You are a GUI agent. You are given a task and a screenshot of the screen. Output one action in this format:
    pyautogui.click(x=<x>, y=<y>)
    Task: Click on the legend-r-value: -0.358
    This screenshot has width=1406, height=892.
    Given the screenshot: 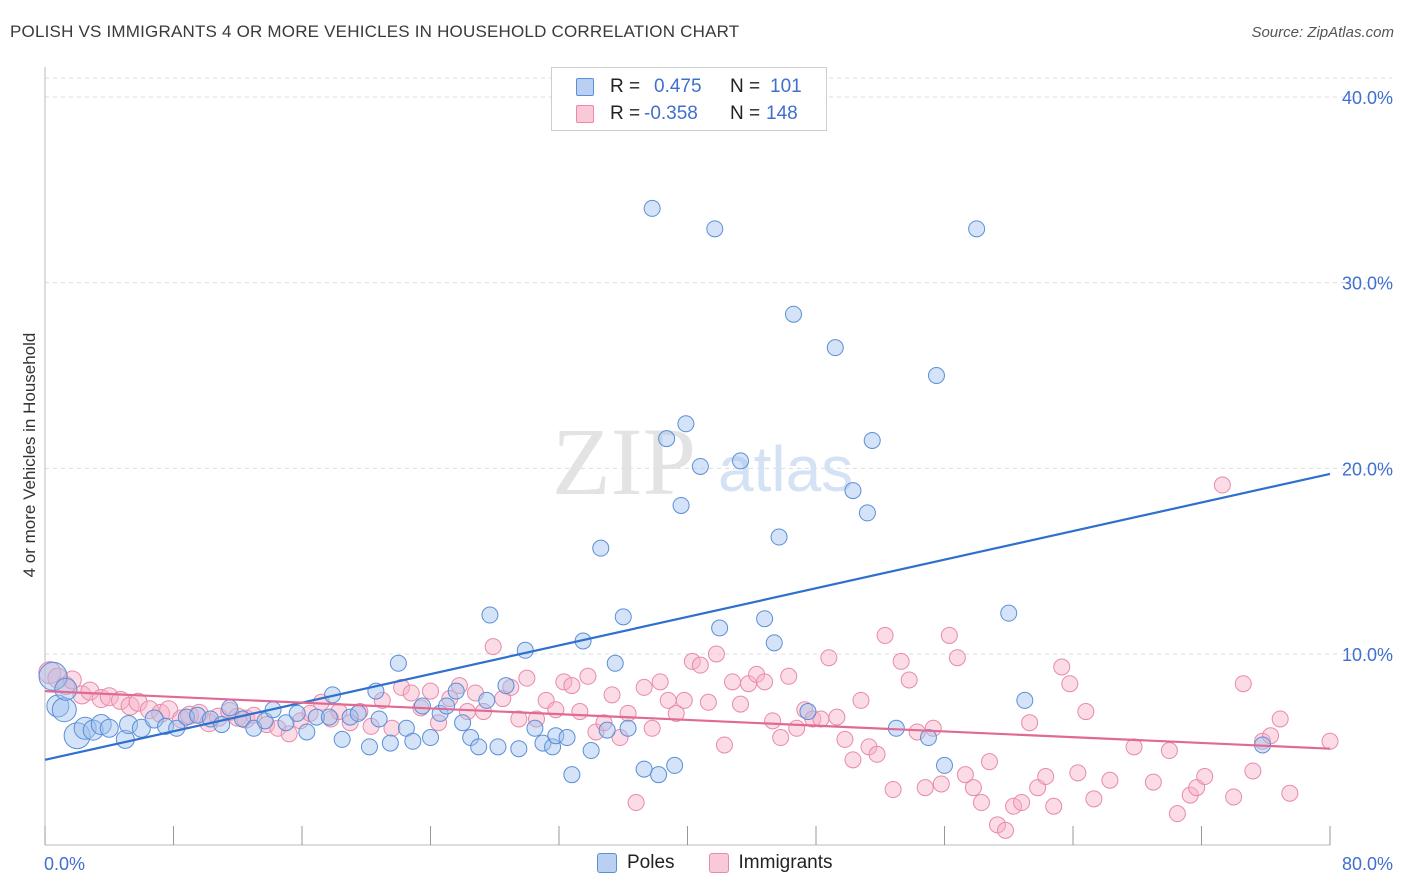 What is the action you would take?
    pyautogui.click(x=671, y=113)
    